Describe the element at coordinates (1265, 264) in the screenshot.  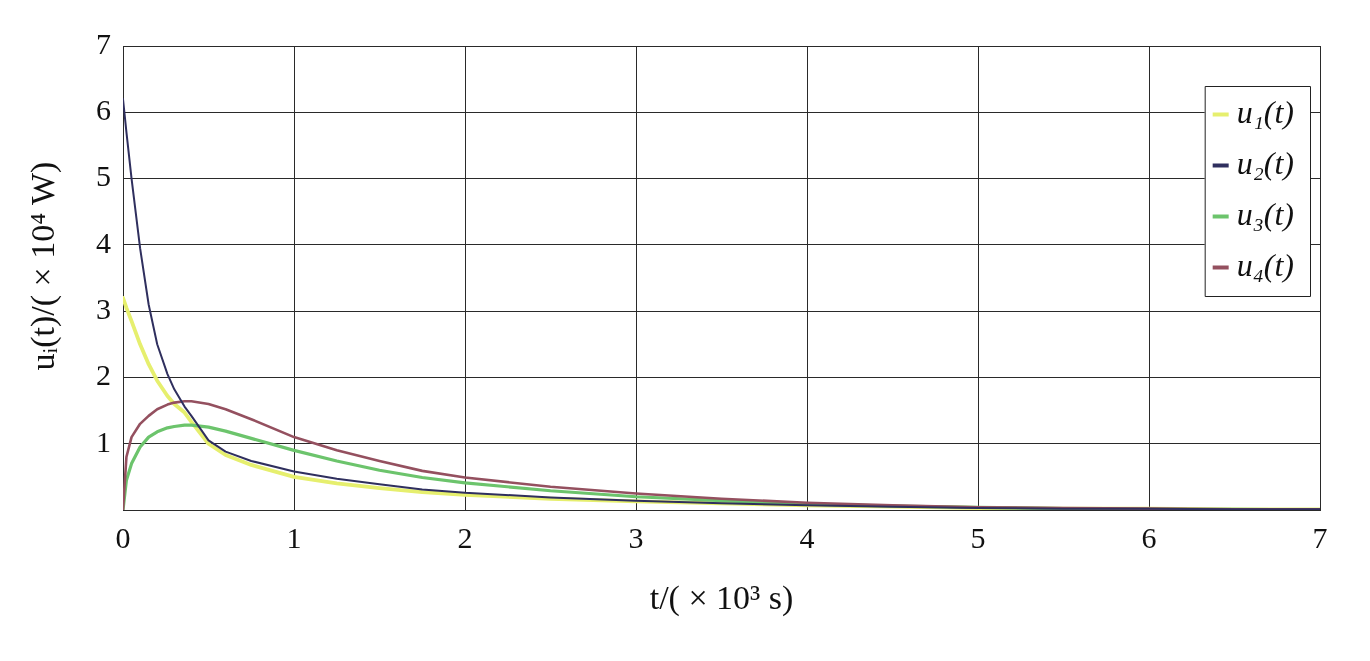
I see `legend-label: u₄(t)` at that location.